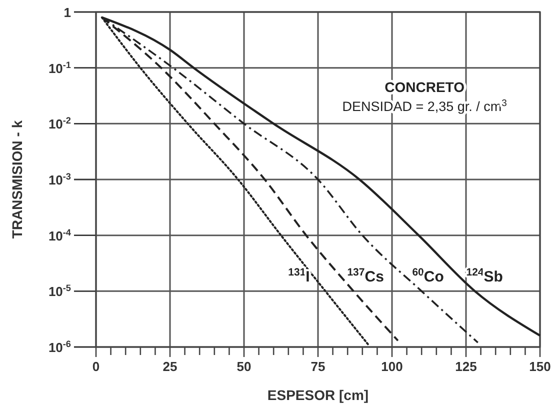 This screenshot has height=414, width=552. I want to click on series-label: $^{137}$Cs, so click(365, 276).